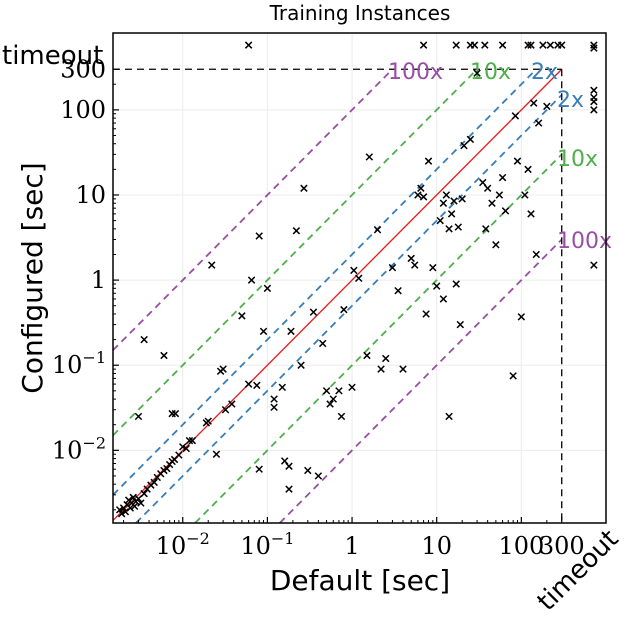 This screenshot has width=630, height=626. Describe the element at coordinates (360, 580) in the screenshot. I see `x-axis-label: Default [sec]` at that location.